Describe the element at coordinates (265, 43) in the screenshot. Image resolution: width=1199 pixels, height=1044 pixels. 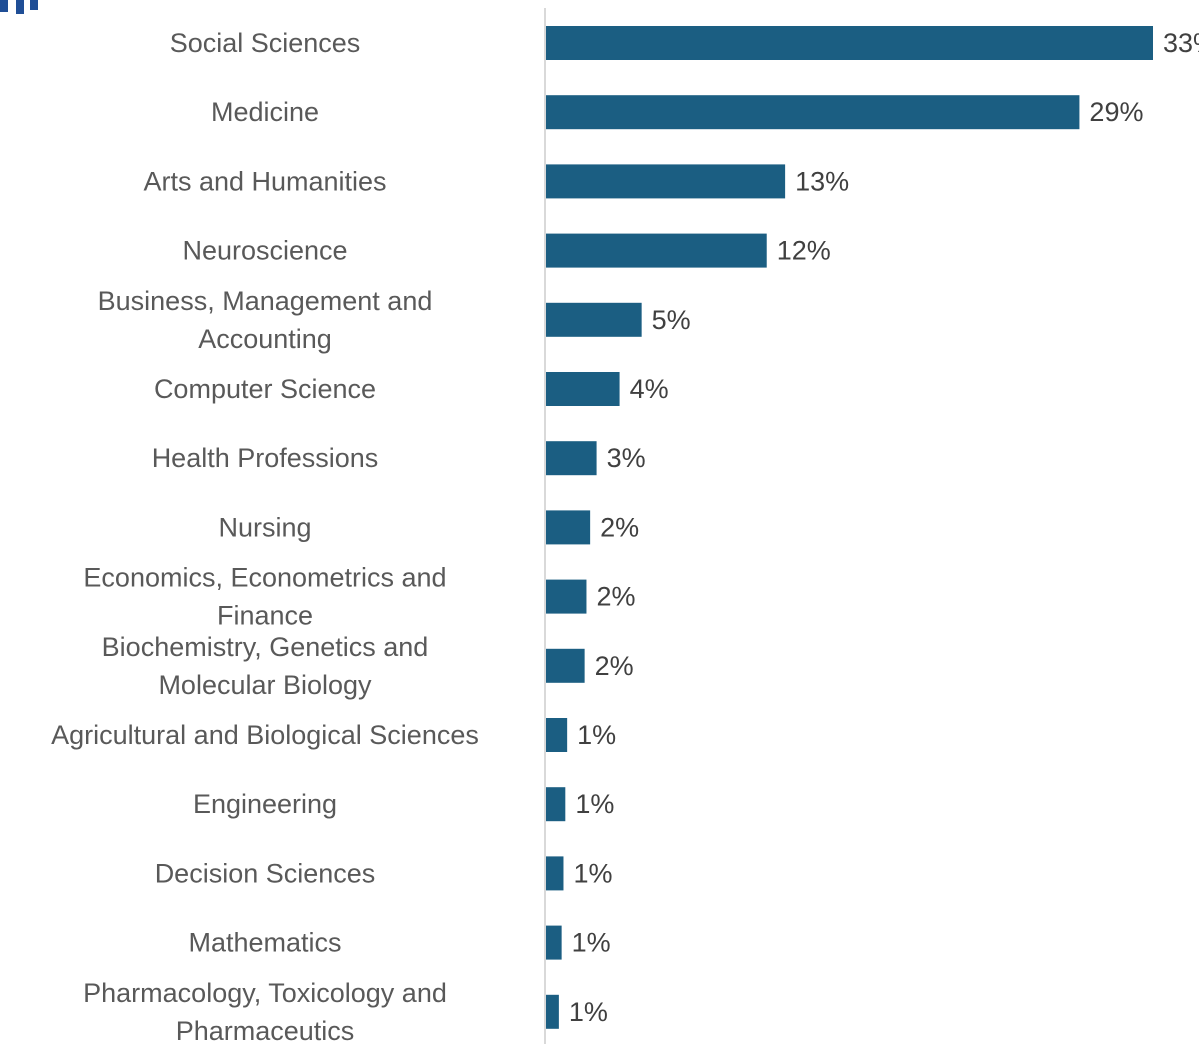
I see `category-label-0: Social Sciences` at that location.